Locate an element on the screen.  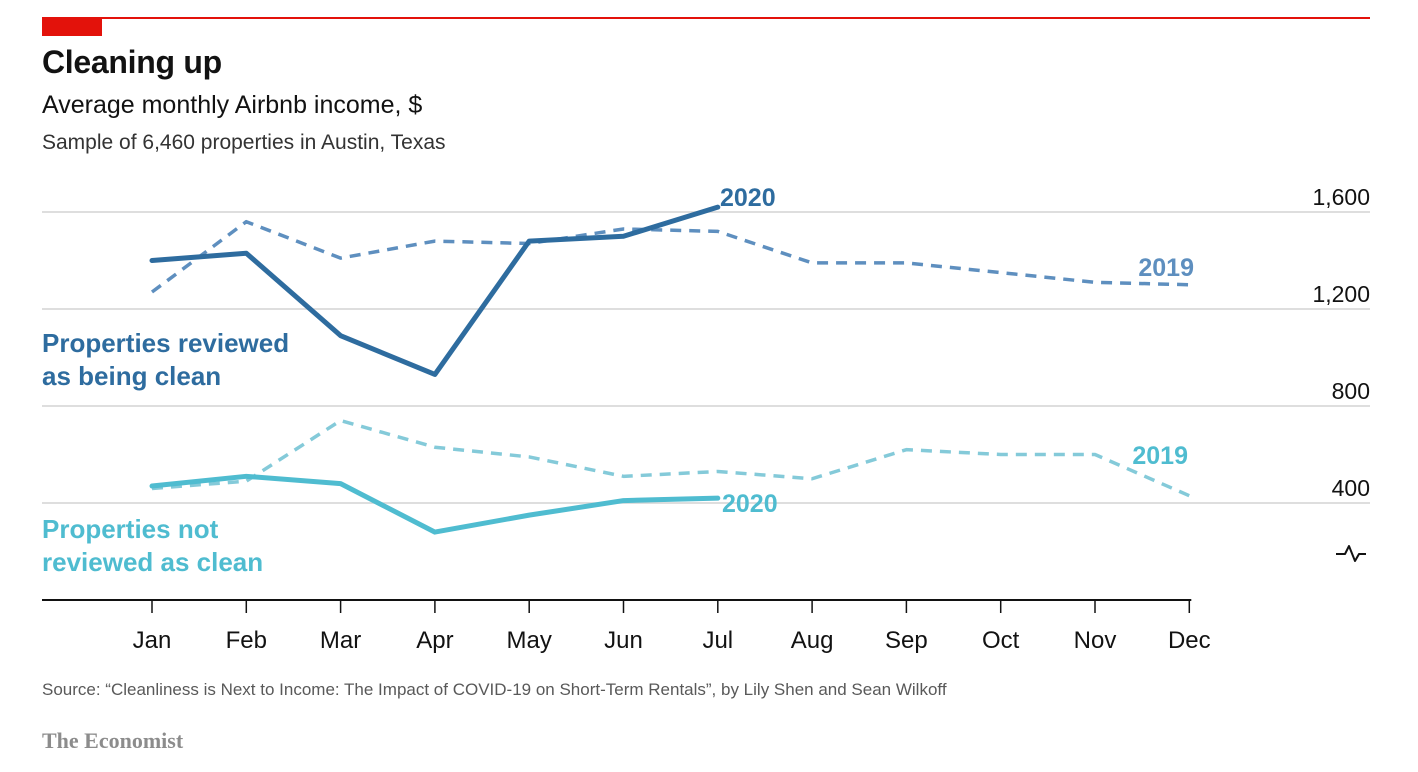
x-tick-label: Apr is located at coordinates (434, 640).